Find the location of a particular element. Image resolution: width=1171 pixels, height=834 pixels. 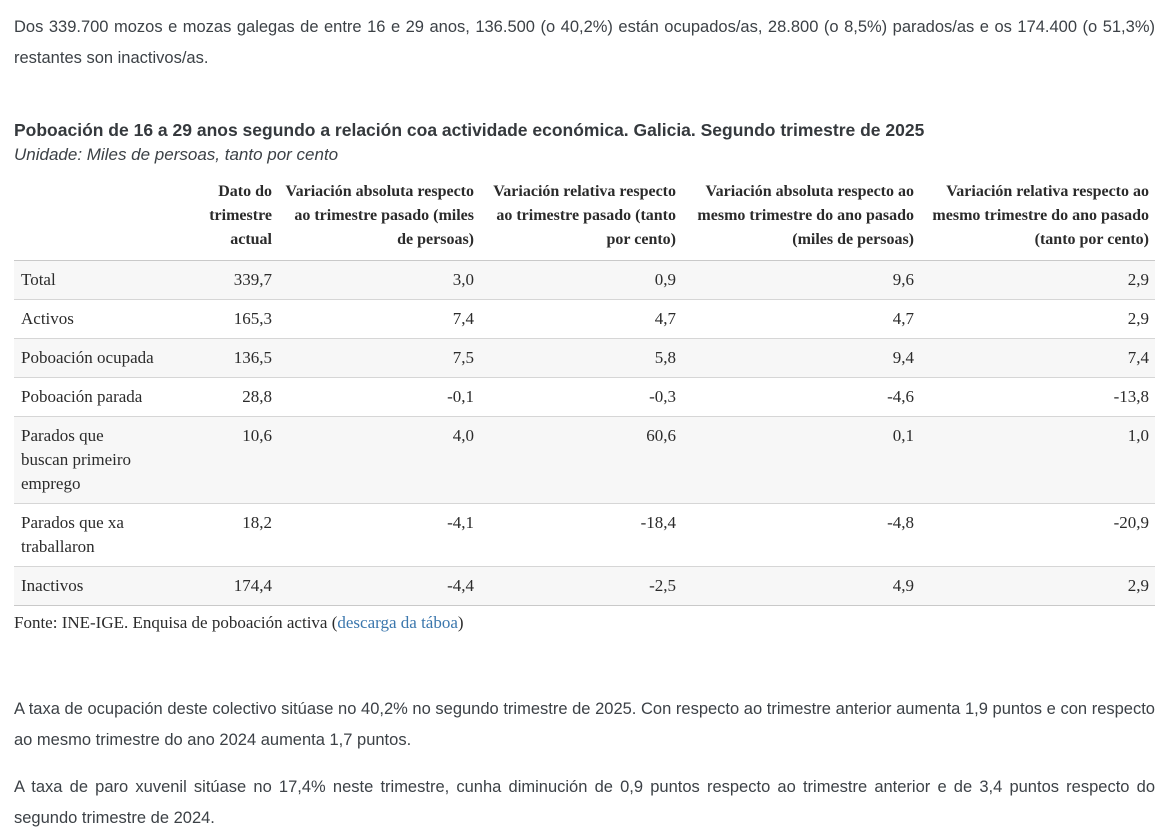

table-cell: 339,7 is located at coordinates (252, 279).